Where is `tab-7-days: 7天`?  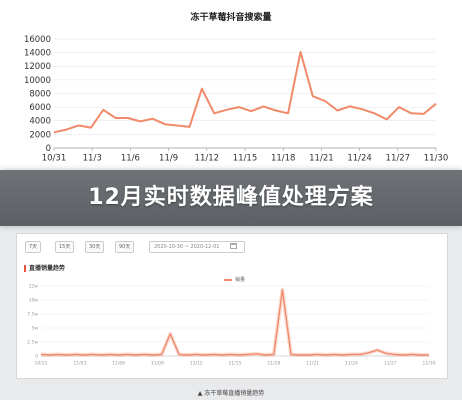
tab-7-days: 7天 is located at coordinates (33, 247).